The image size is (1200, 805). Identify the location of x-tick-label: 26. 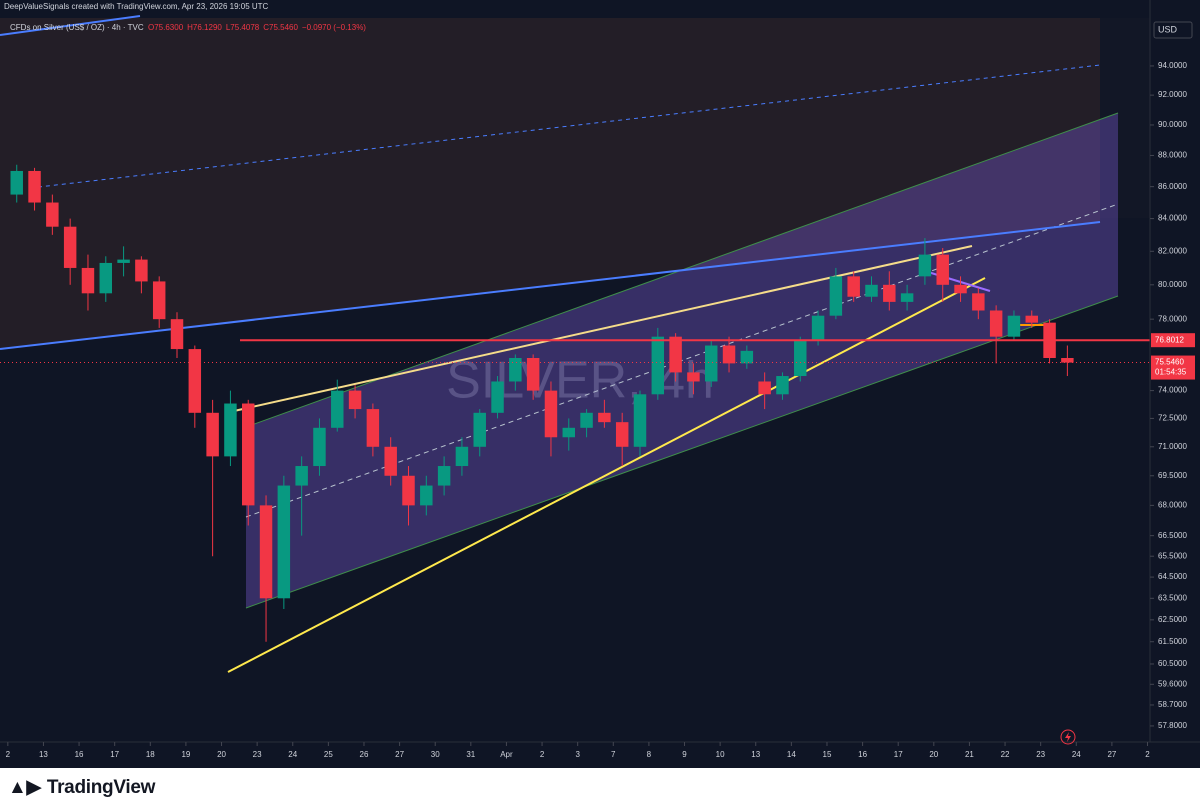
(364, 754).